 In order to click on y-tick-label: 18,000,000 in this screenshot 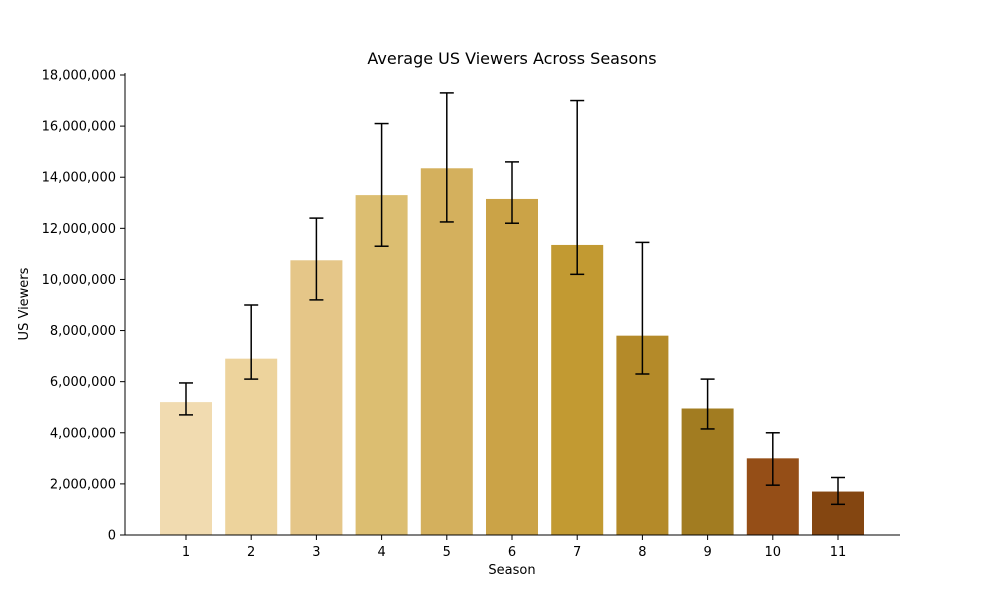, I will do `click(79, 76)`.